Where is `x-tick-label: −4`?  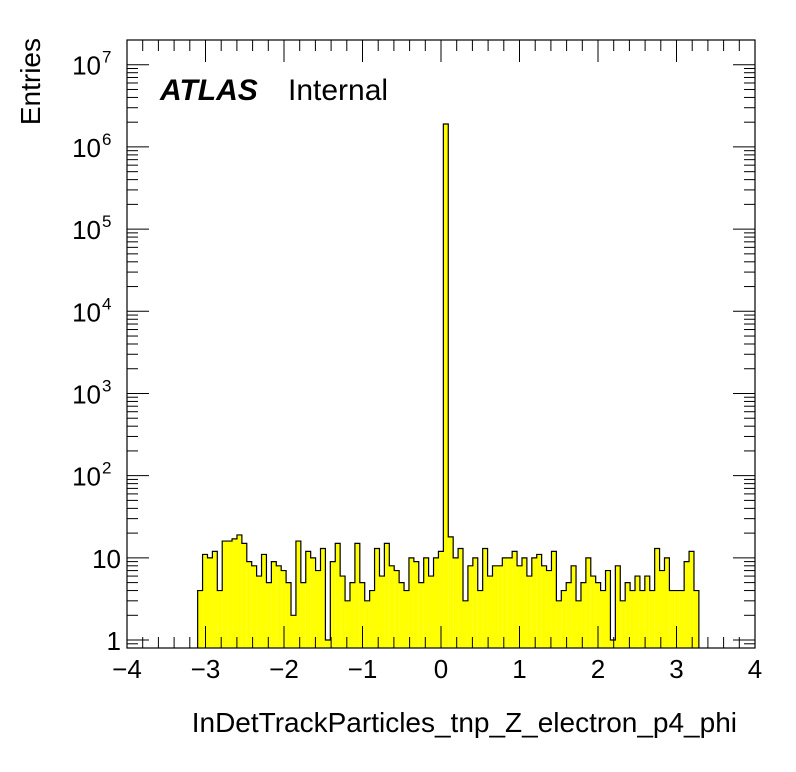
x-tick-label: −4 is located at coordinates (127, 669).